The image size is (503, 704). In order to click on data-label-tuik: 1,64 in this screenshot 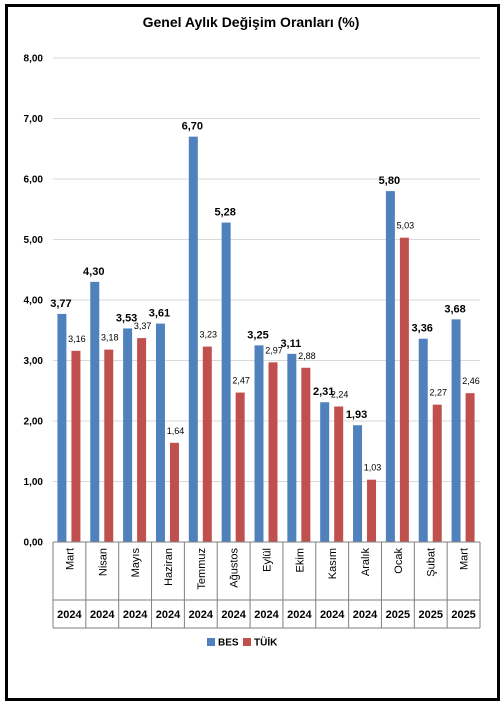, I will do `click(176, 431)`.